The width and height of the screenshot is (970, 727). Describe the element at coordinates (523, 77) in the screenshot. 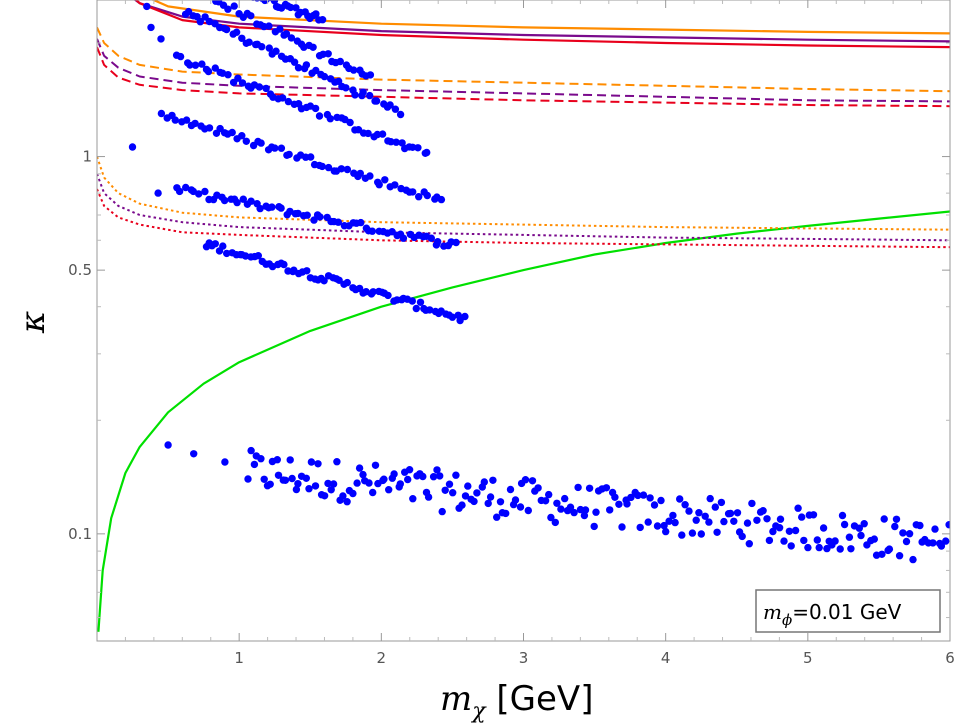

I see `curve-red-dashed` at that location.